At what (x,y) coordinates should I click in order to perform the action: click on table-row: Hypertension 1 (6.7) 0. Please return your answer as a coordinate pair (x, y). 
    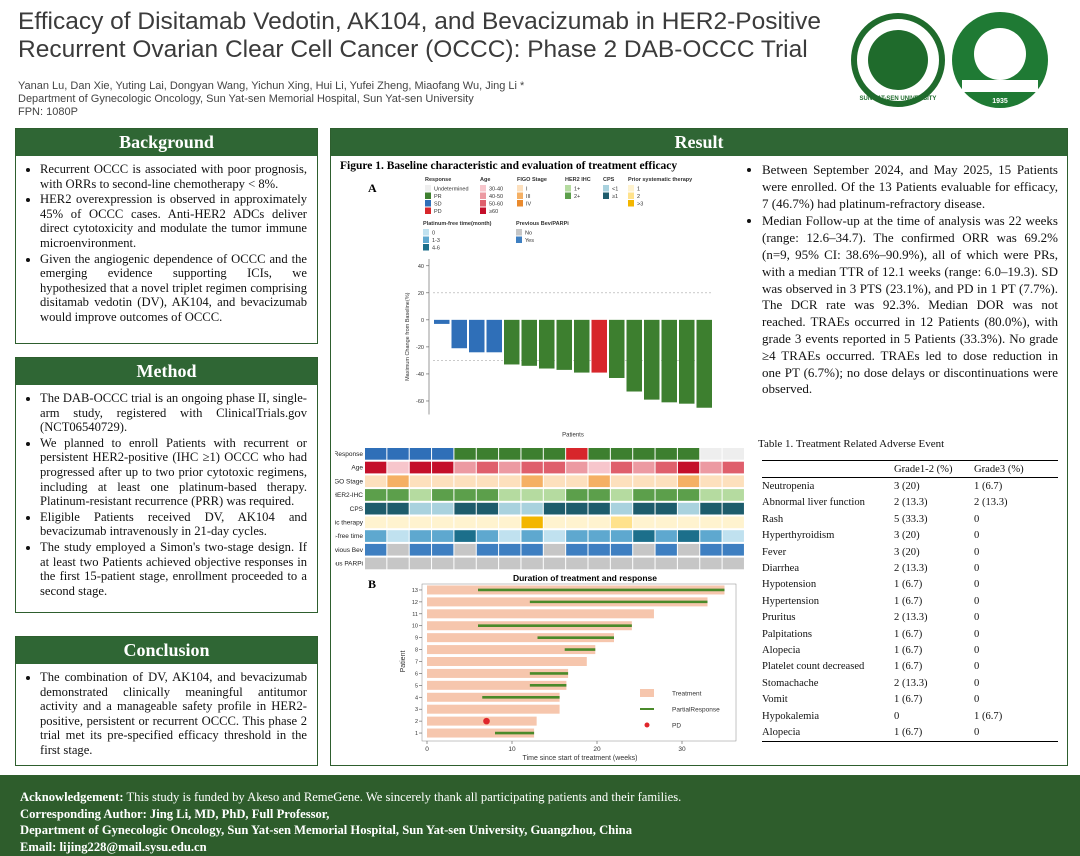
    Looking at the image, I should click on (910, 601).